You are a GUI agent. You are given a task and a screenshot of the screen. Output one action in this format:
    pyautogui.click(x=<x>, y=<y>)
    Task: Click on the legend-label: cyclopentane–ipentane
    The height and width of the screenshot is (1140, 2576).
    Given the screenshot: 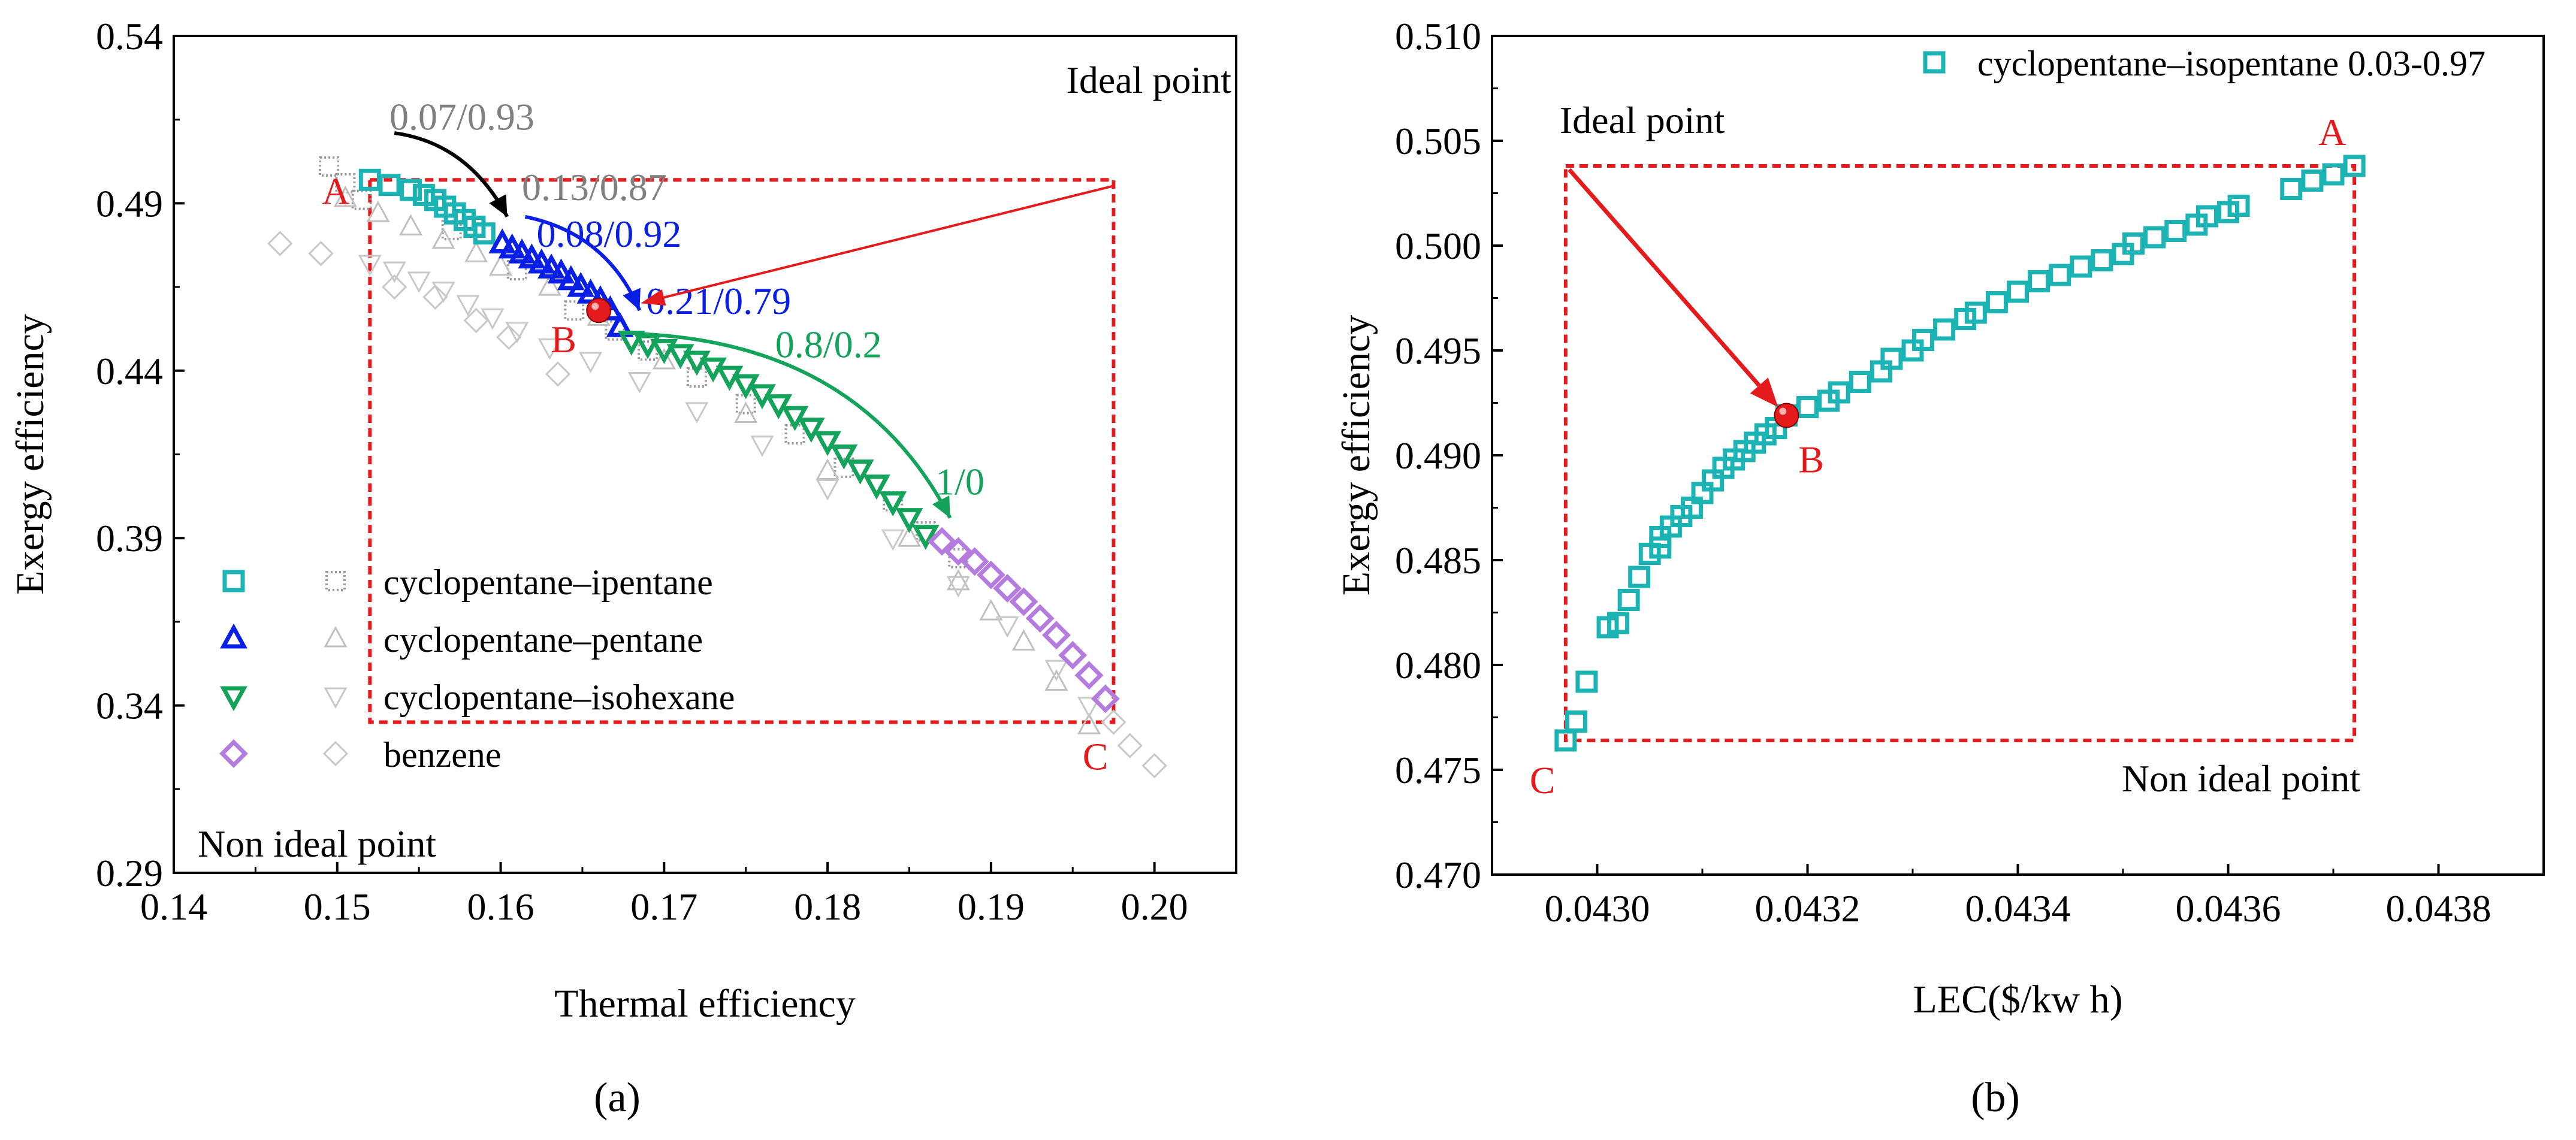 What is the action you would take?
    pyautogui.click(x=548, y=582)
    